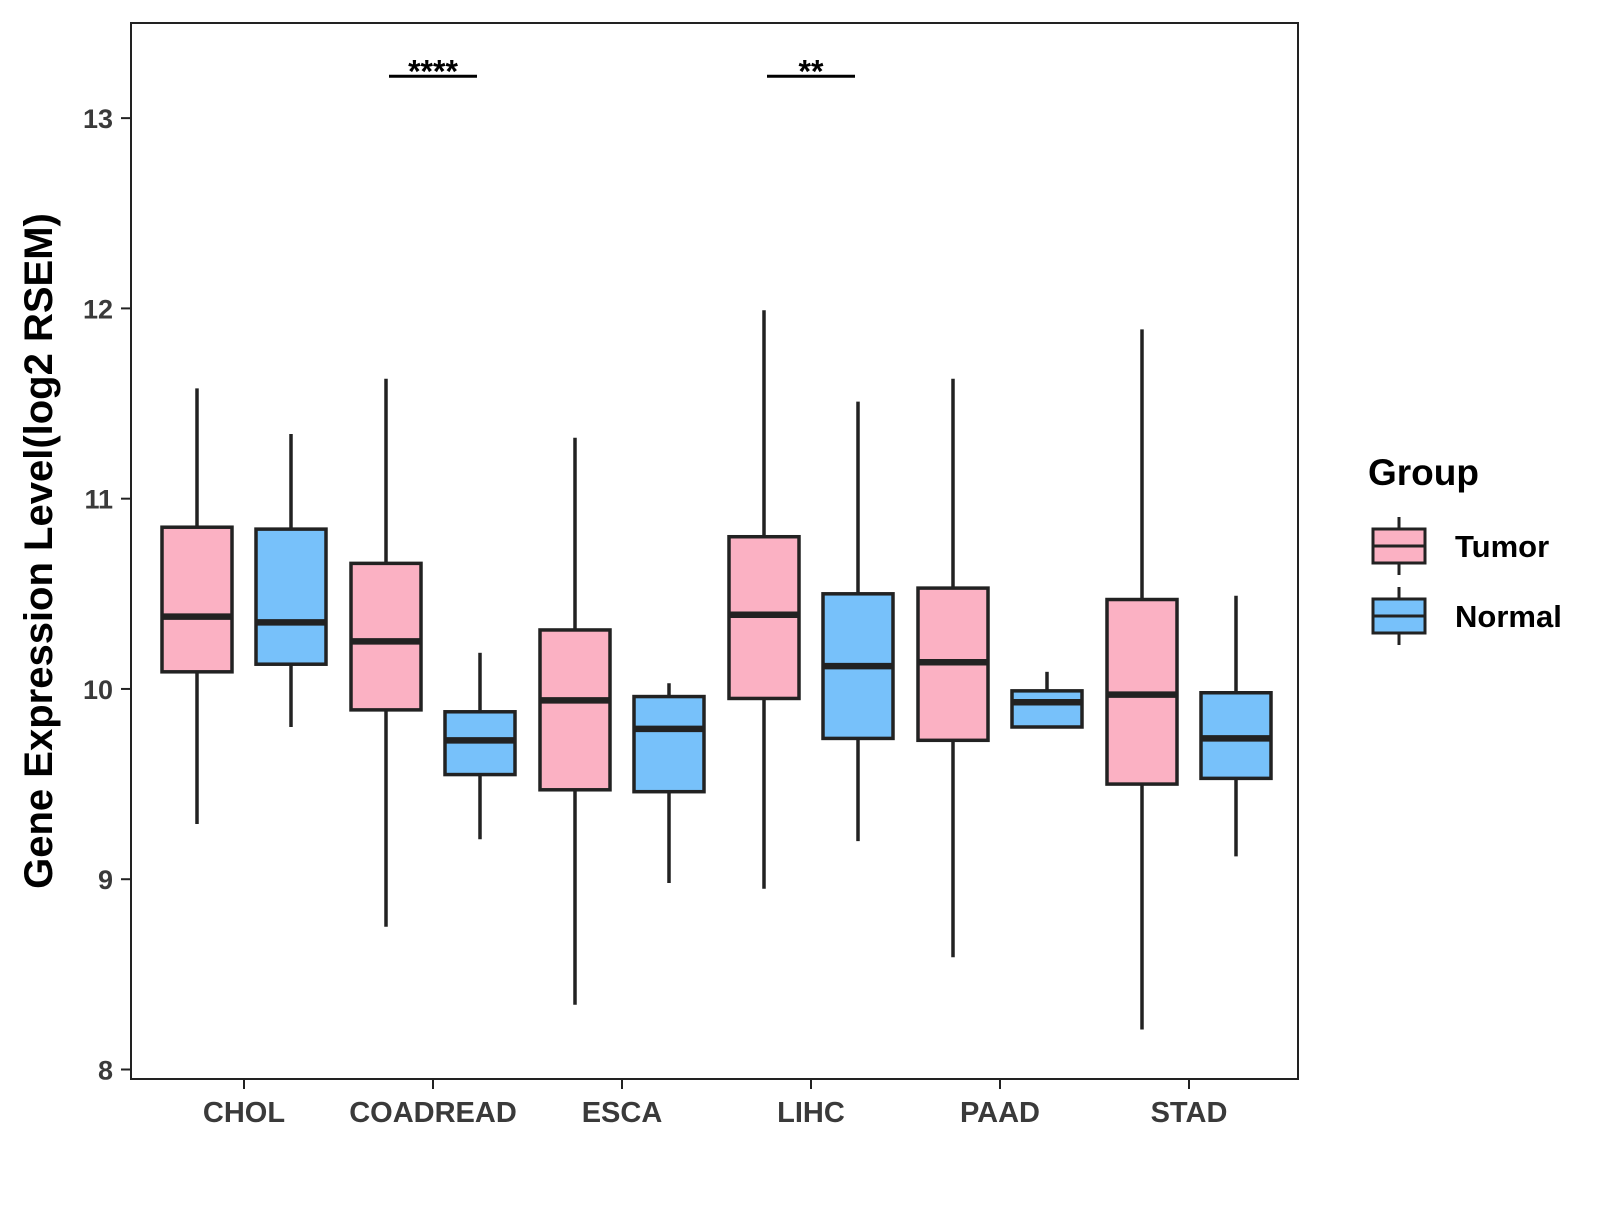  Describe the element at coordinates (244, 1113) in the screenshot. I see `x-tick-label: CHOL` at that location.